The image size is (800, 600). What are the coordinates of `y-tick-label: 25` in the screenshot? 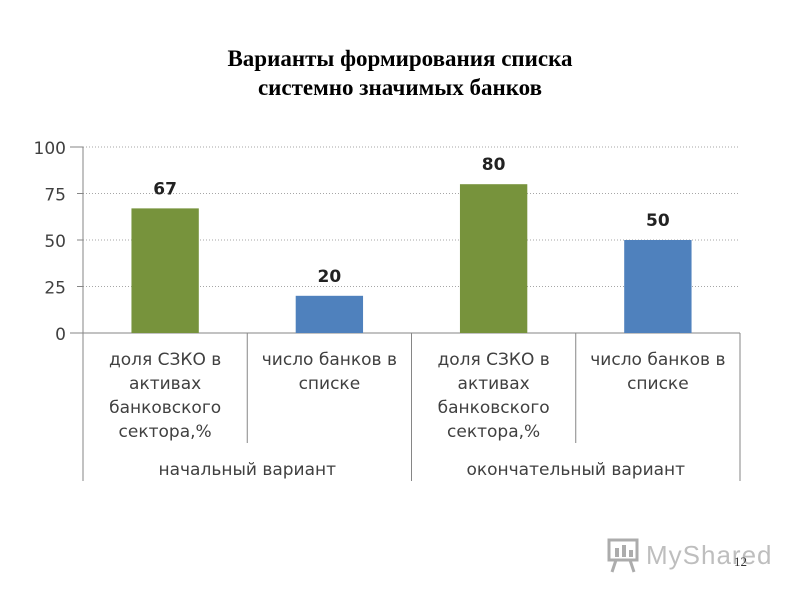 It's located at (55, 289).